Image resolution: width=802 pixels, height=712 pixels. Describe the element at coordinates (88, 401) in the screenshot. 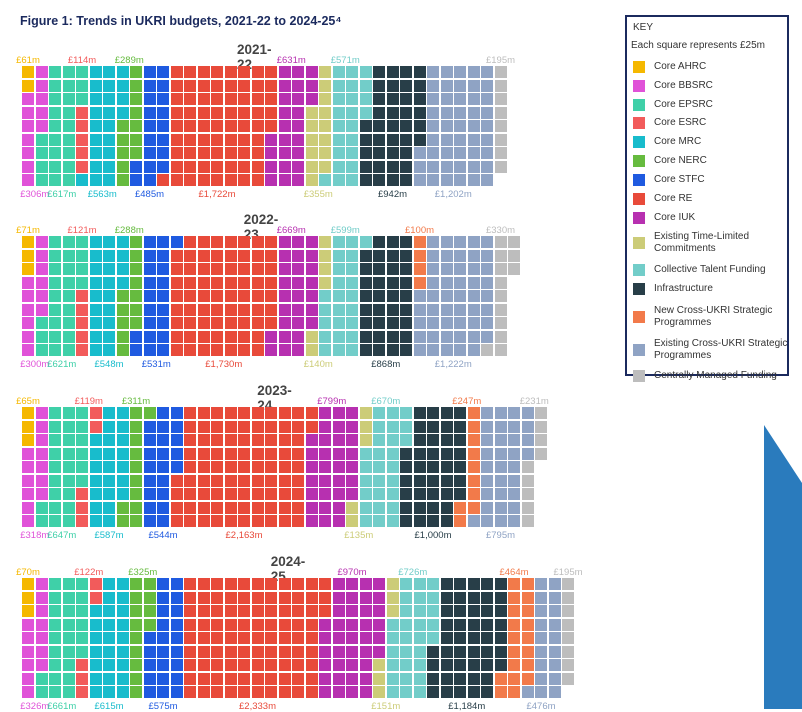

I see `value-label-esrc: £119m` at that location.